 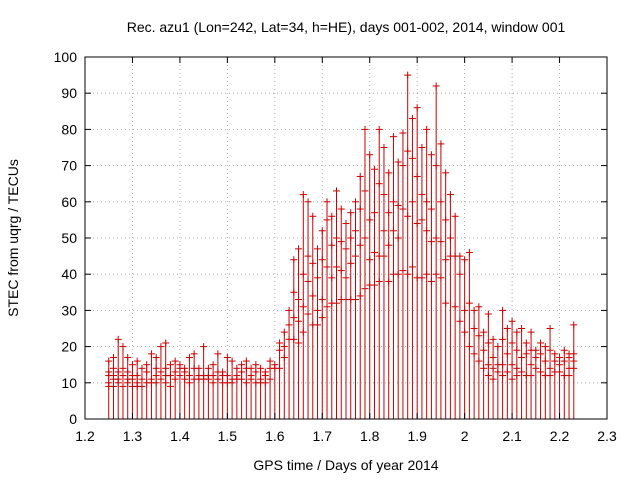 I want to click on x-tick-label: 2.3, so click(x=607, y=436).